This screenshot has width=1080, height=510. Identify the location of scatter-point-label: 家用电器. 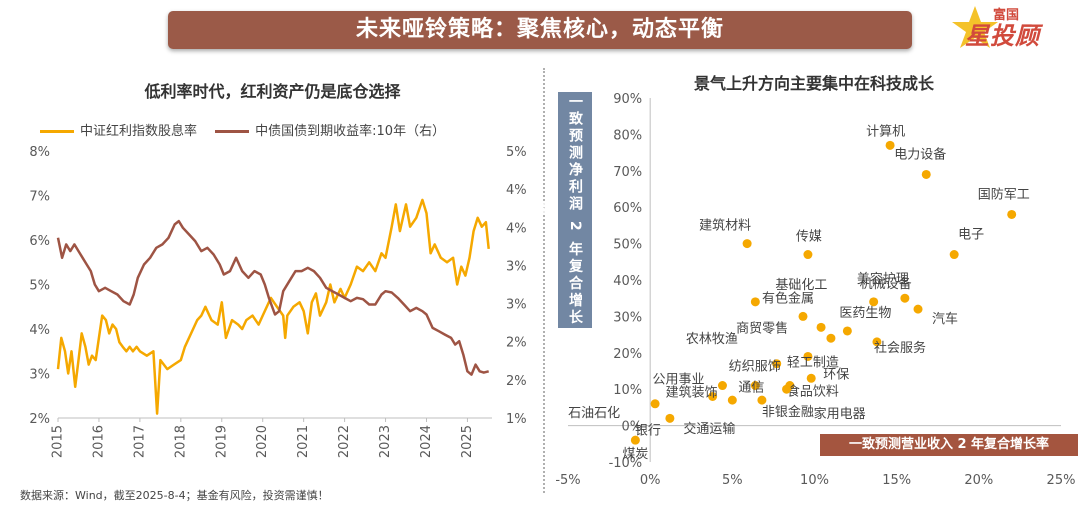
(840, 414).